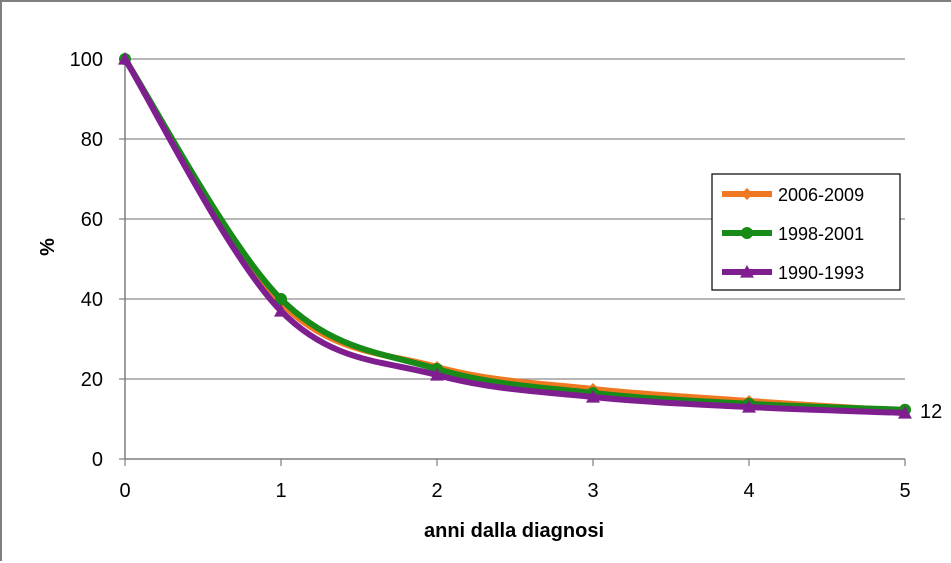 Image resolution: width=951 pixels, height=563 pixels. What do you see at coordinates (821, 273) in the screenshot?
I see `legend-label: 1990-1993` at bounding box center [821, 273].